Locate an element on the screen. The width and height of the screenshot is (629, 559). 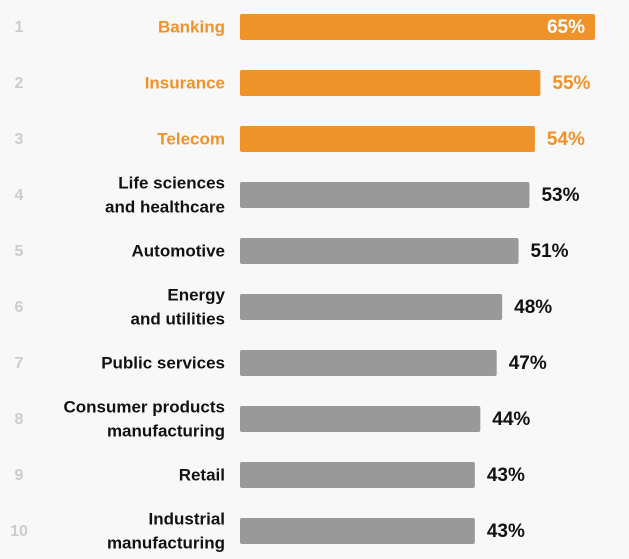
category-label: and healthcare is located at coordinates (165, 206).